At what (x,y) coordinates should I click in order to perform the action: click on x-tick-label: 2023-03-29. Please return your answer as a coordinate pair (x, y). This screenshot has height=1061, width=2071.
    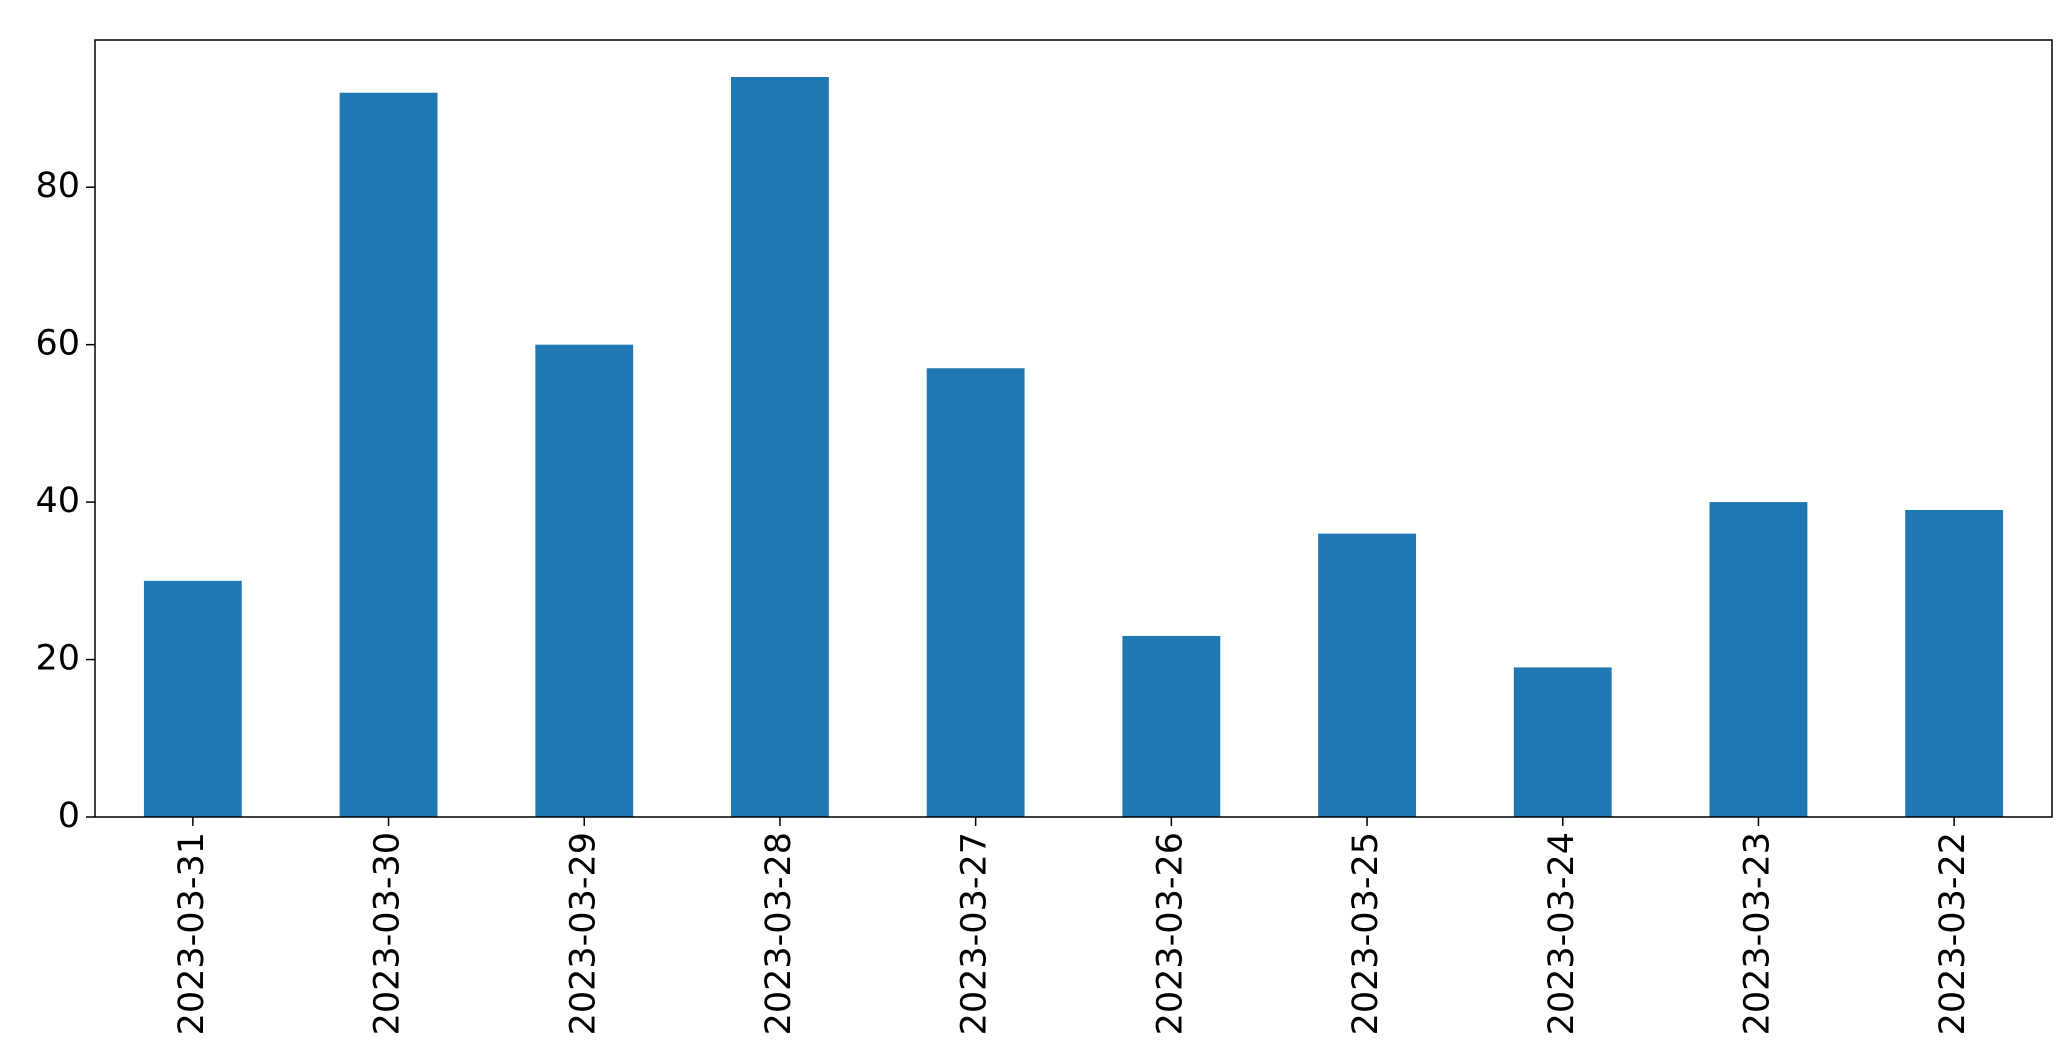
    Looking at the image, I should click on (583, 933).